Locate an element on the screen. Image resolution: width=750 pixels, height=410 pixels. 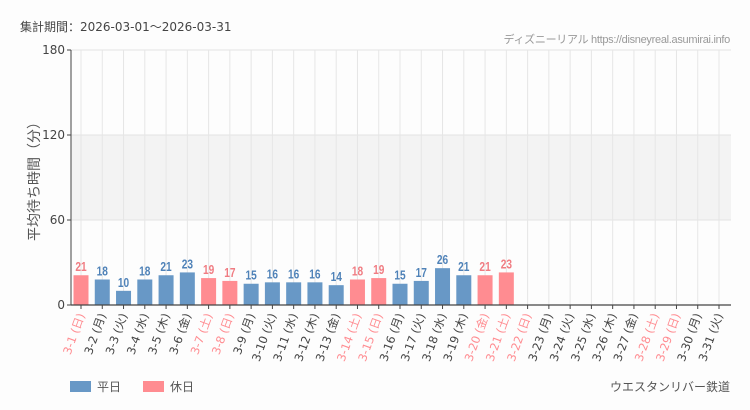
legend-item-weekday: 平日 is located at coordinates (95, 386).